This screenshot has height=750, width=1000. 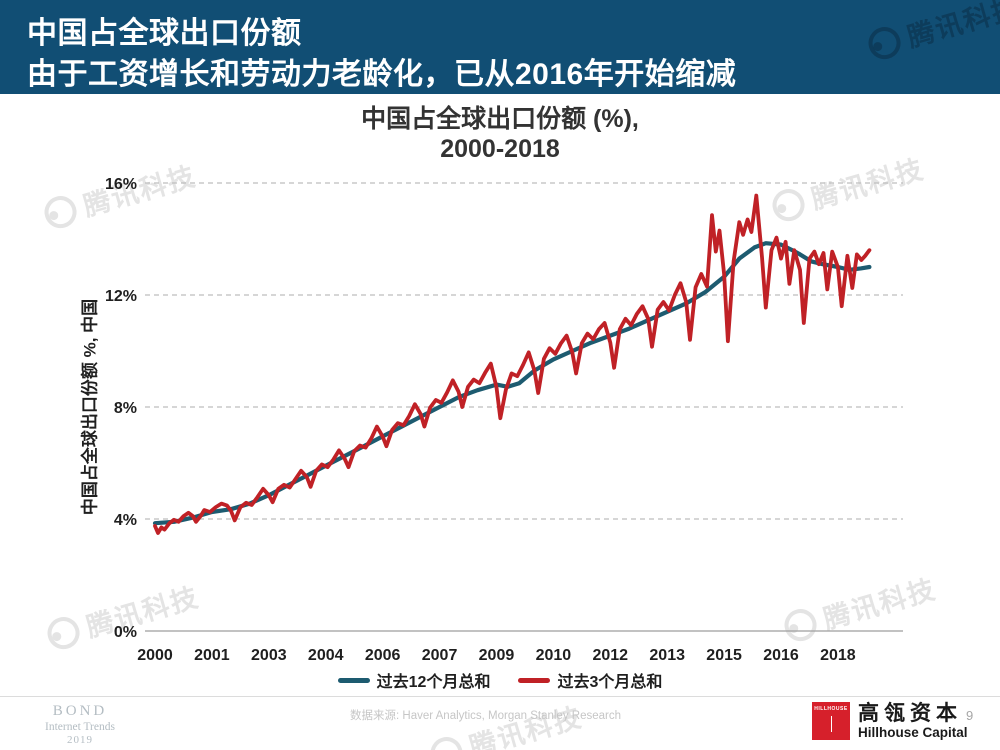 I want to click on hillhouse-name-en: Hillhouse Capital, so click(x=913, y=732).